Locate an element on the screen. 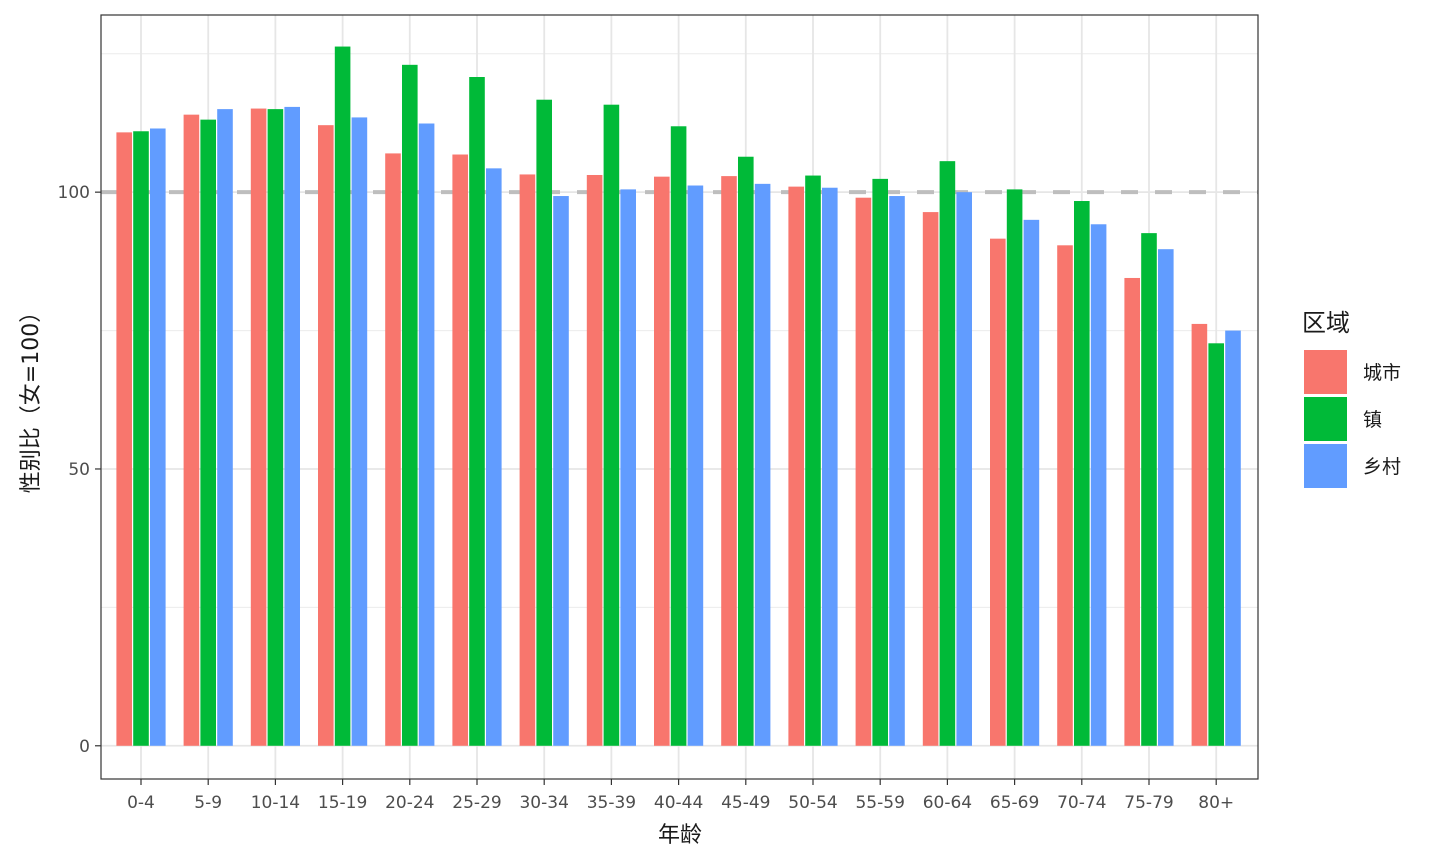 The width and height of the screenshot is (1440, 864). bar-城市-70-74 is located at coordinates (1065, 495).